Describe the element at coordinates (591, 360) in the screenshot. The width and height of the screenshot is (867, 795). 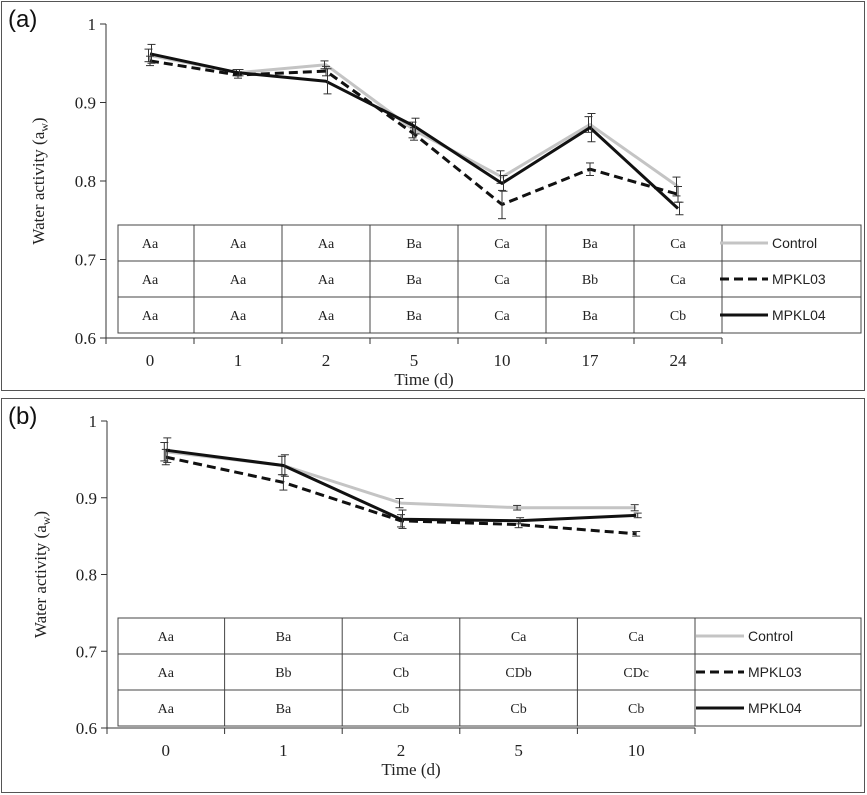
I see `x-tick-label: 17` at that location.